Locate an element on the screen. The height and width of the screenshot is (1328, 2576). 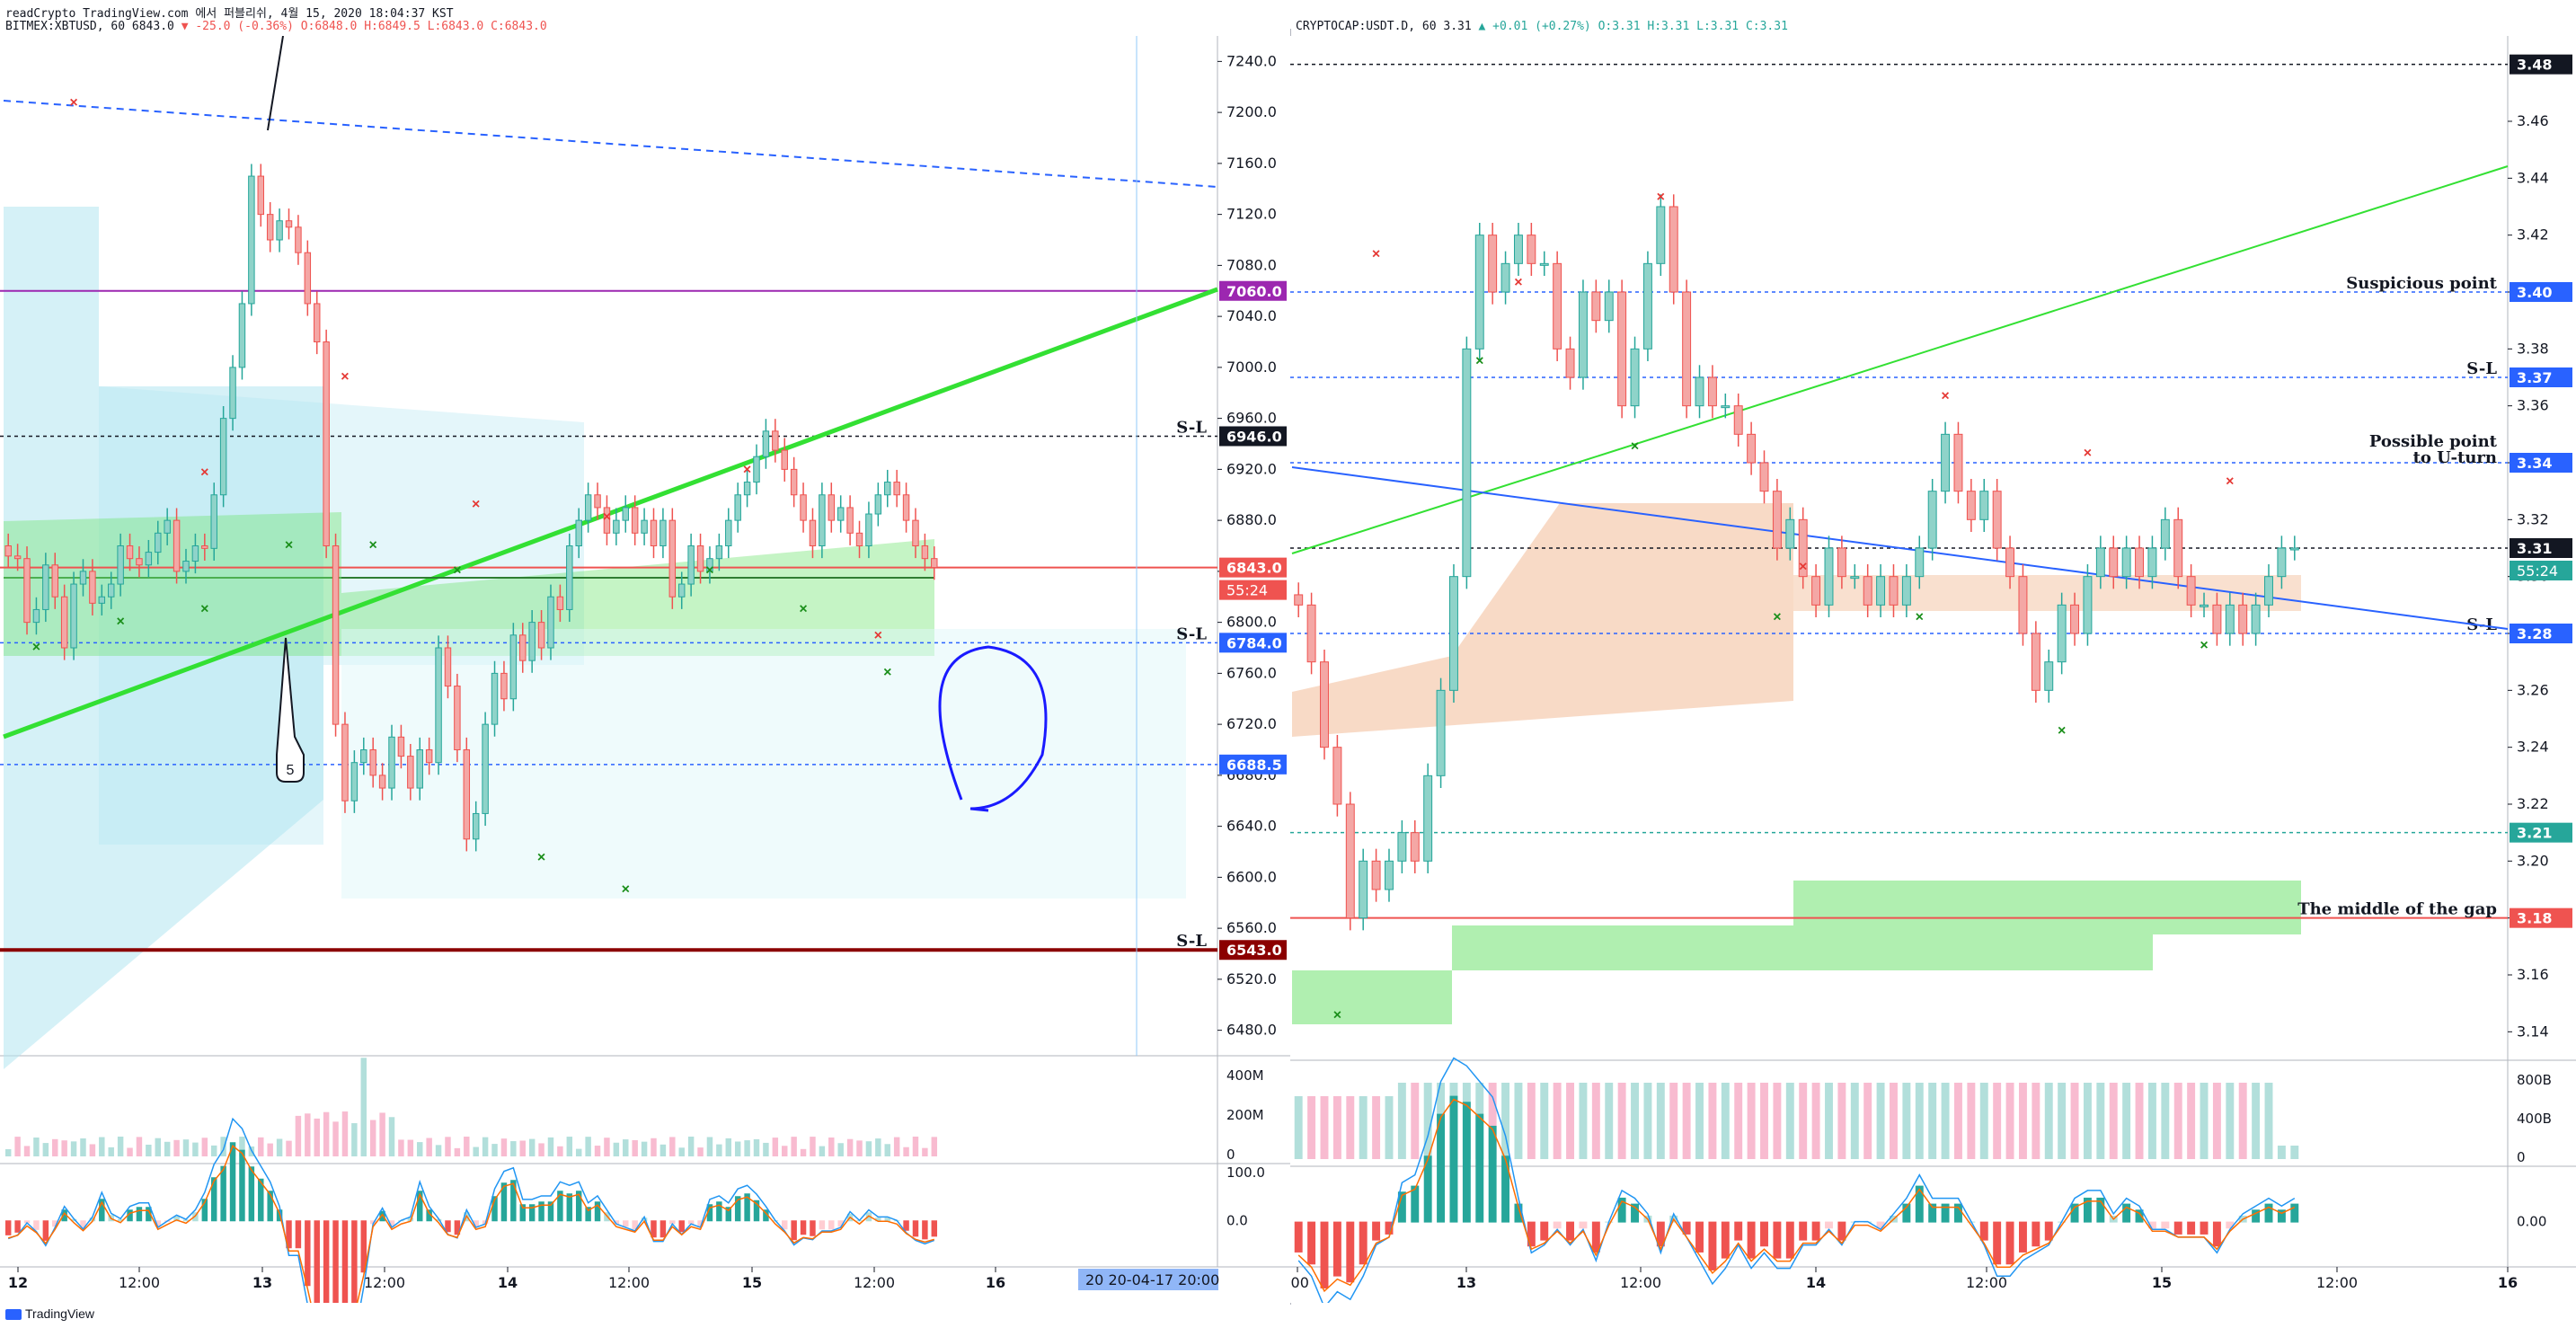
price-label: 6688.5 is located at coordinates (1254, 765).